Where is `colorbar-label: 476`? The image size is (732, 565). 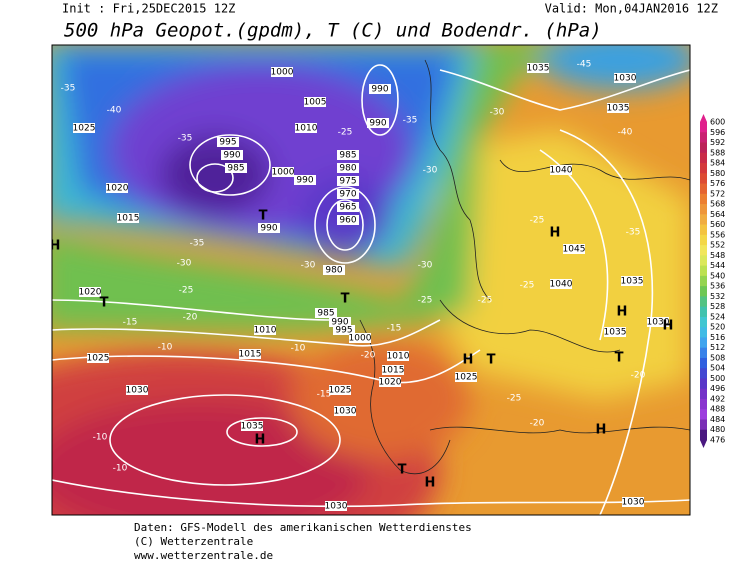 colorbar-label: 476 is located at coordinates (717, 440).